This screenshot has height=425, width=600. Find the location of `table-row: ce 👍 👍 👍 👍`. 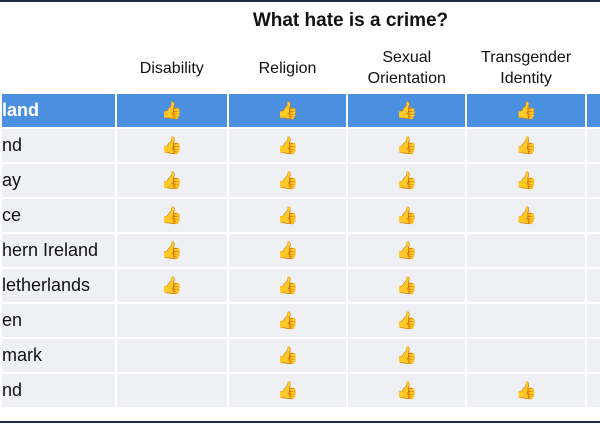

table-row: ce 👍 👍 👍 👍 is located at coordinates (300, 215).